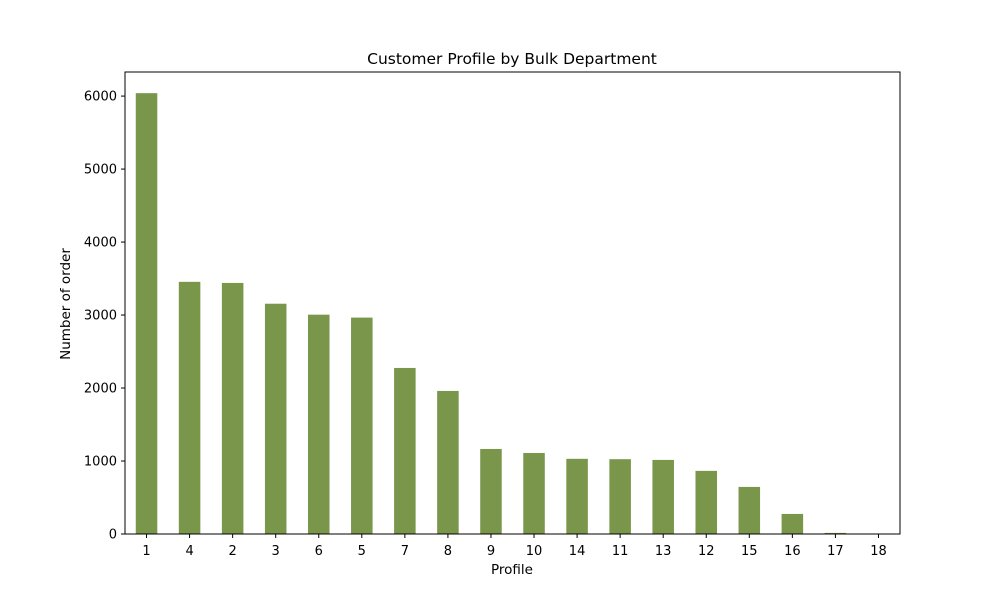 The height and width of the screenshot is (600, 1000). I want to click on y-tick-label: 3000, so click(100, 316).